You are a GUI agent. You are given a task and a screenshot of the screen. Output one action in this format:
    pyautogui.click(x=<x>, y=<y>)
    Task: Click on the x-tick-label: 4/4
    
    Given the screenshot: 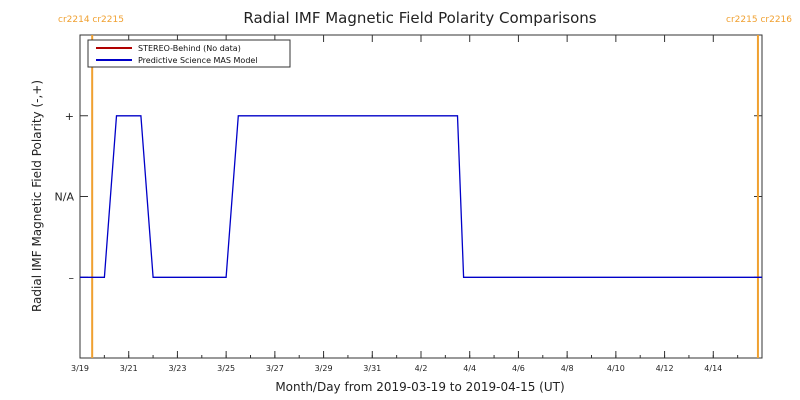 What is the action you would take?
    pyautogui.click(x=469, y=368)
    